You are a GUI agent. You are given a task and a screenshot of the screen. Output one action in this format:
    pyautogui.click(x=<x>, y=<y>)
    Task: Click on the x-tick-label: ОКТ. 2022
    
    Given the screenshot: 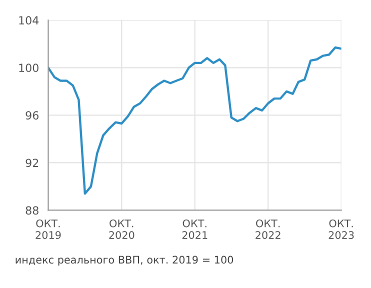 What is the action you would take?
    pyautogui.click(x=268, y=229)
    